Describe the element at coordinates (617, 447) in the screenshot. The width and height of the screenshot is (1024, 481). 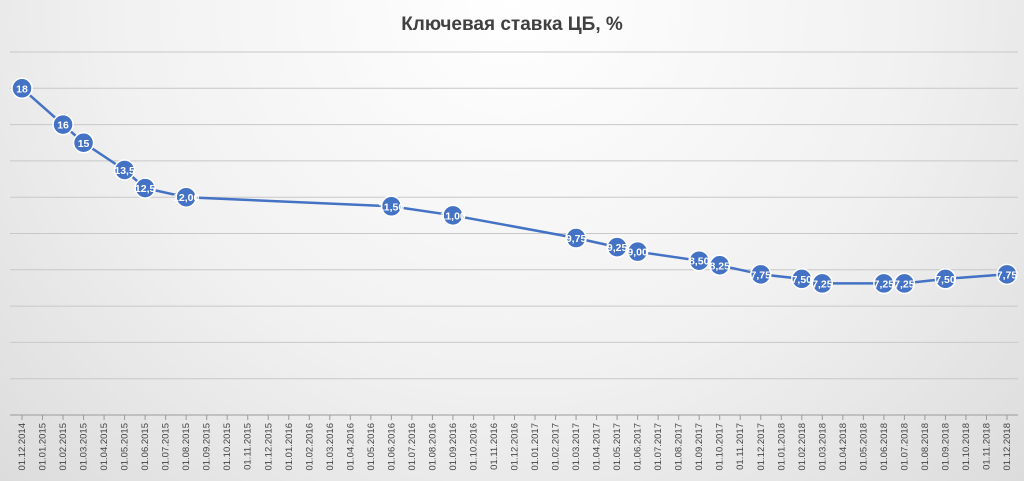
I see `x-tick-label: 01.05.2017` at that location.